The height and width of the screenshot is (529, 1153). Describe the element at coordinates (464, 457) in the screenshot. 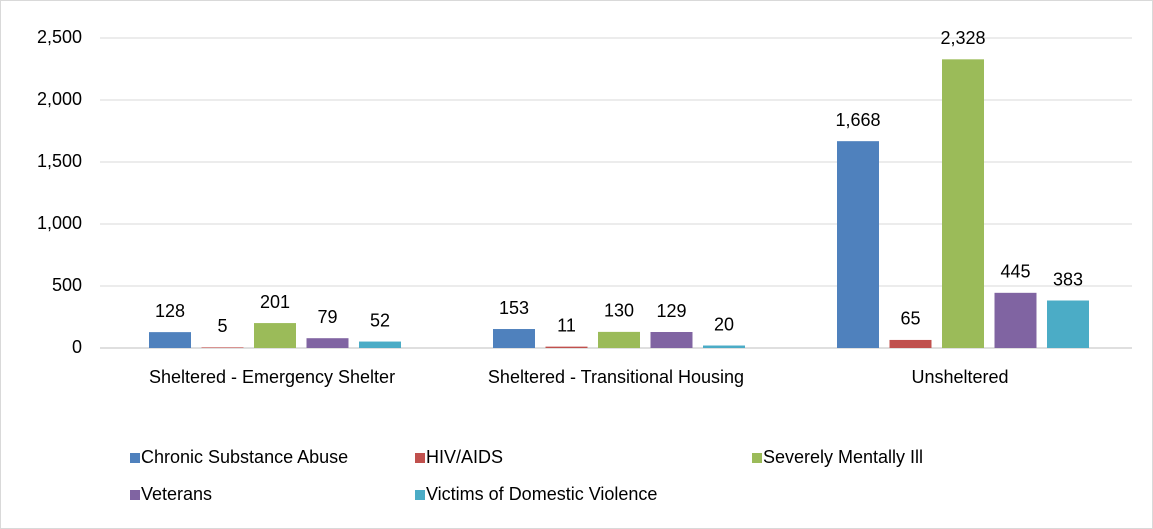

I see `legend-label: HIV/AIDS` at that location.